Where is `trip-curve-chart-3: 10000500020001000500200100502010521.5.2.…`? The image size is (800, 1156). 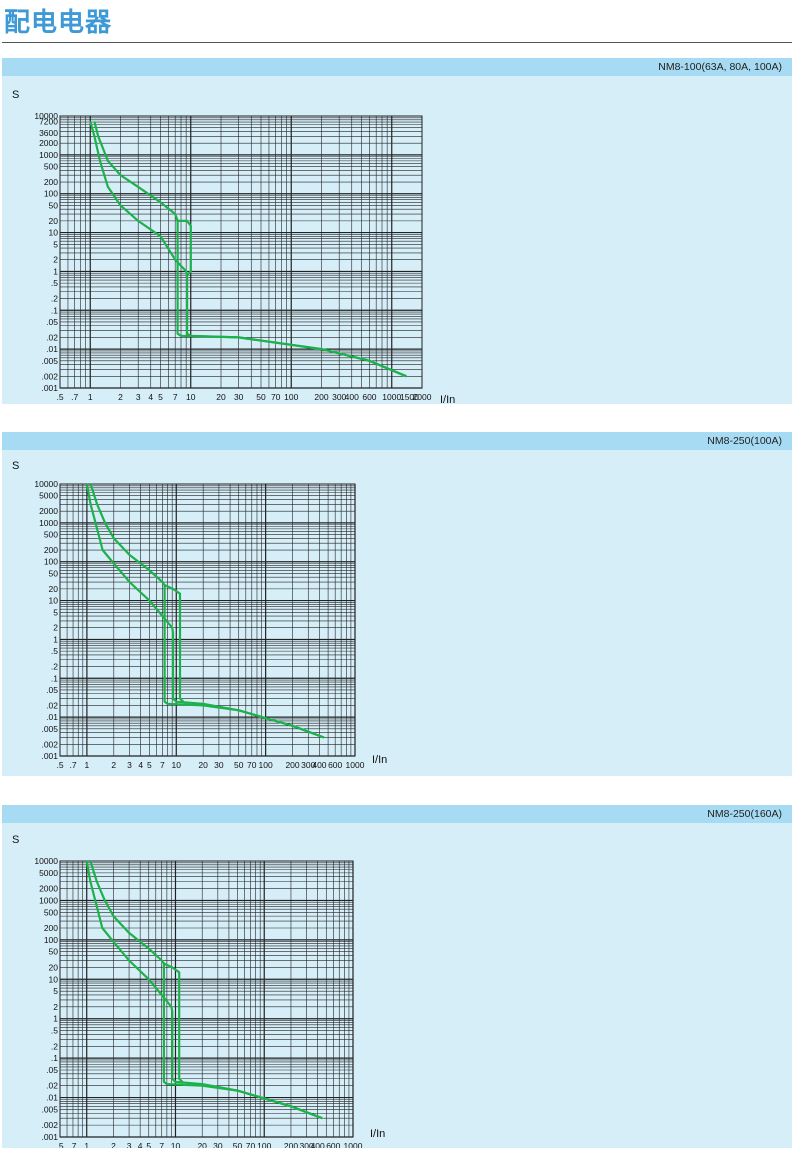 trip-curve-chart-3: 10000500020001000500200100502010521.5.2.… is located at coordinates (198, 991).